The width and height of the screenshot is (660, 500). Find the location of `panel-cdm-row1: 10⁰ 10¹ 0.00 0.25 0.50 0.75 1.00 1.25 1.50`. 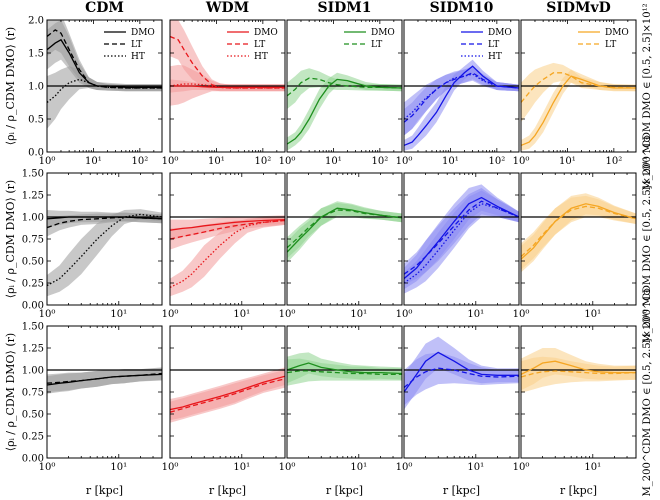

panel-cdm-row1: 10⁰ 10¹ 0.00 0.25 0.50 0.75 1.00 1.25 1.50 is located at coordinates (92, 244).